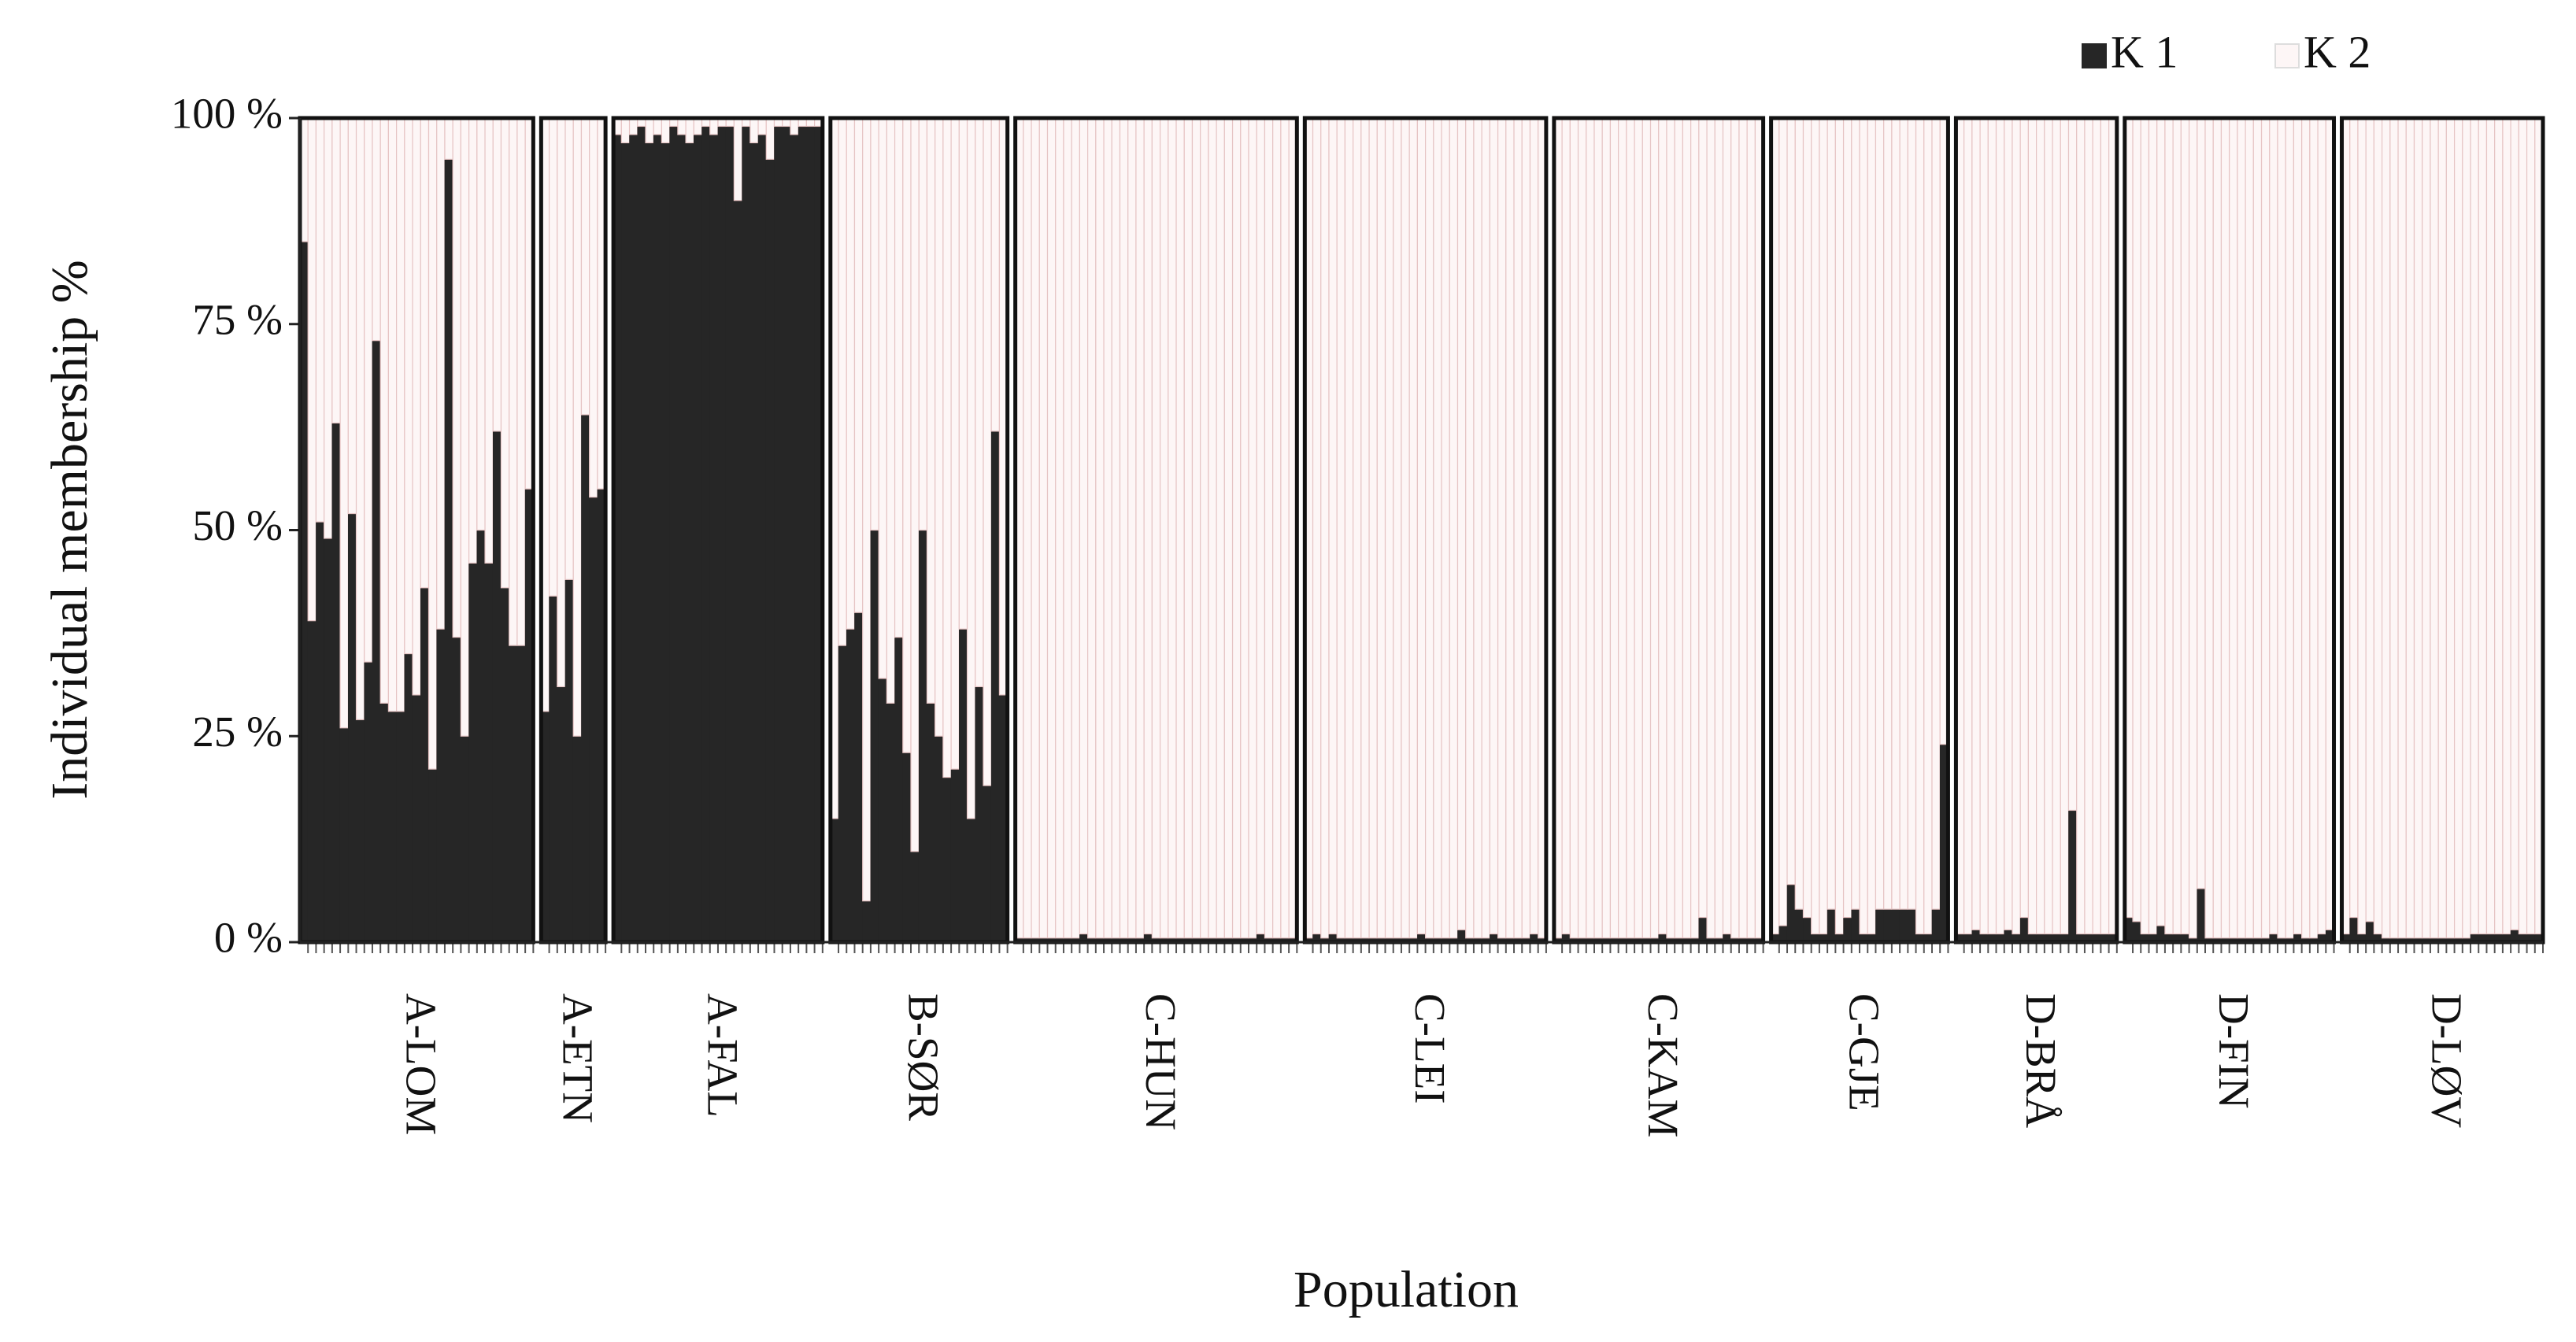  Describe the element at coordinates (237, 319) in the screenshot. I see `y-tick-label: 75 %` at that location.